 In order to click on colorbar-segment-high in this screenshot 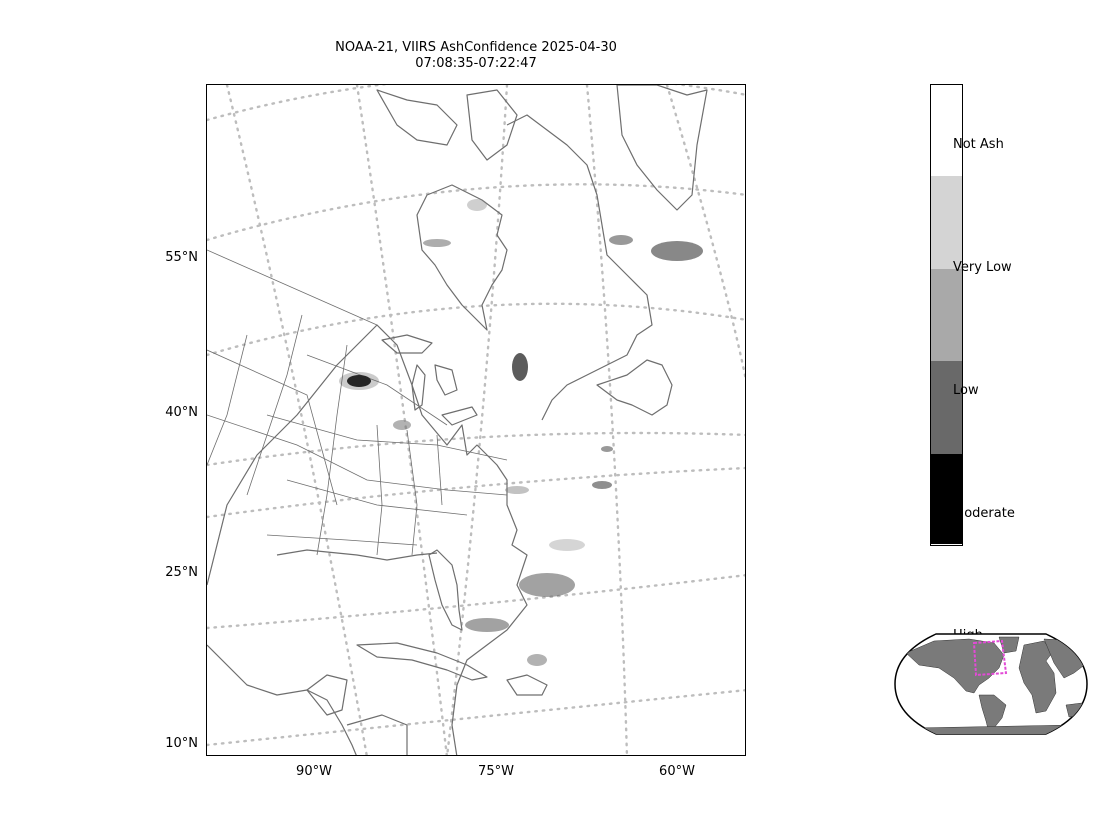, I will do `click(946, 499)`.